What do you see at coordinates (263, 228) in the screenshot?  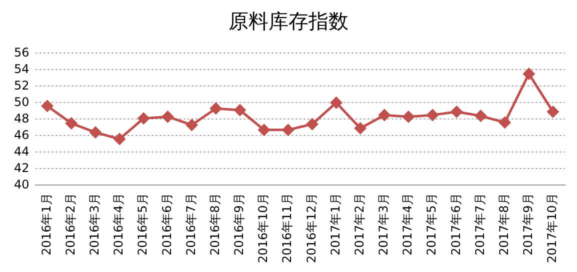 I see `x-tick-label: 2016年10月` at bounding box center [263, 228].